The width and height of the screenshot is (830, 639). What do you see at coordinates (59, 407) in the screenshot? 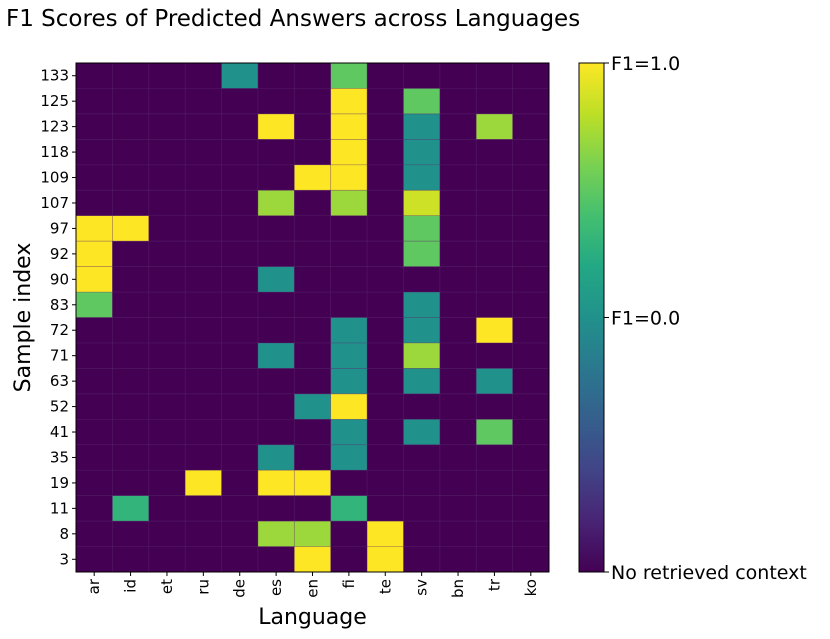
I see `y-tick-label: 52` at bounding box center [59, 407].